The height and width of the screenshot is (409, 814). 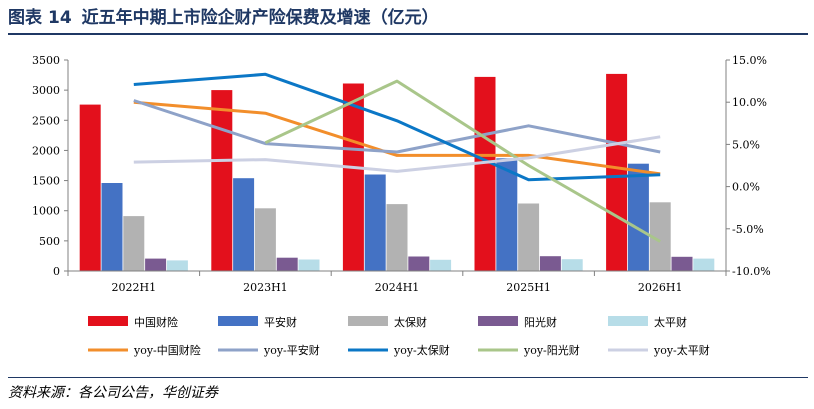 I want to click on left-tick-label: 3000, so click(x=46, y=90).